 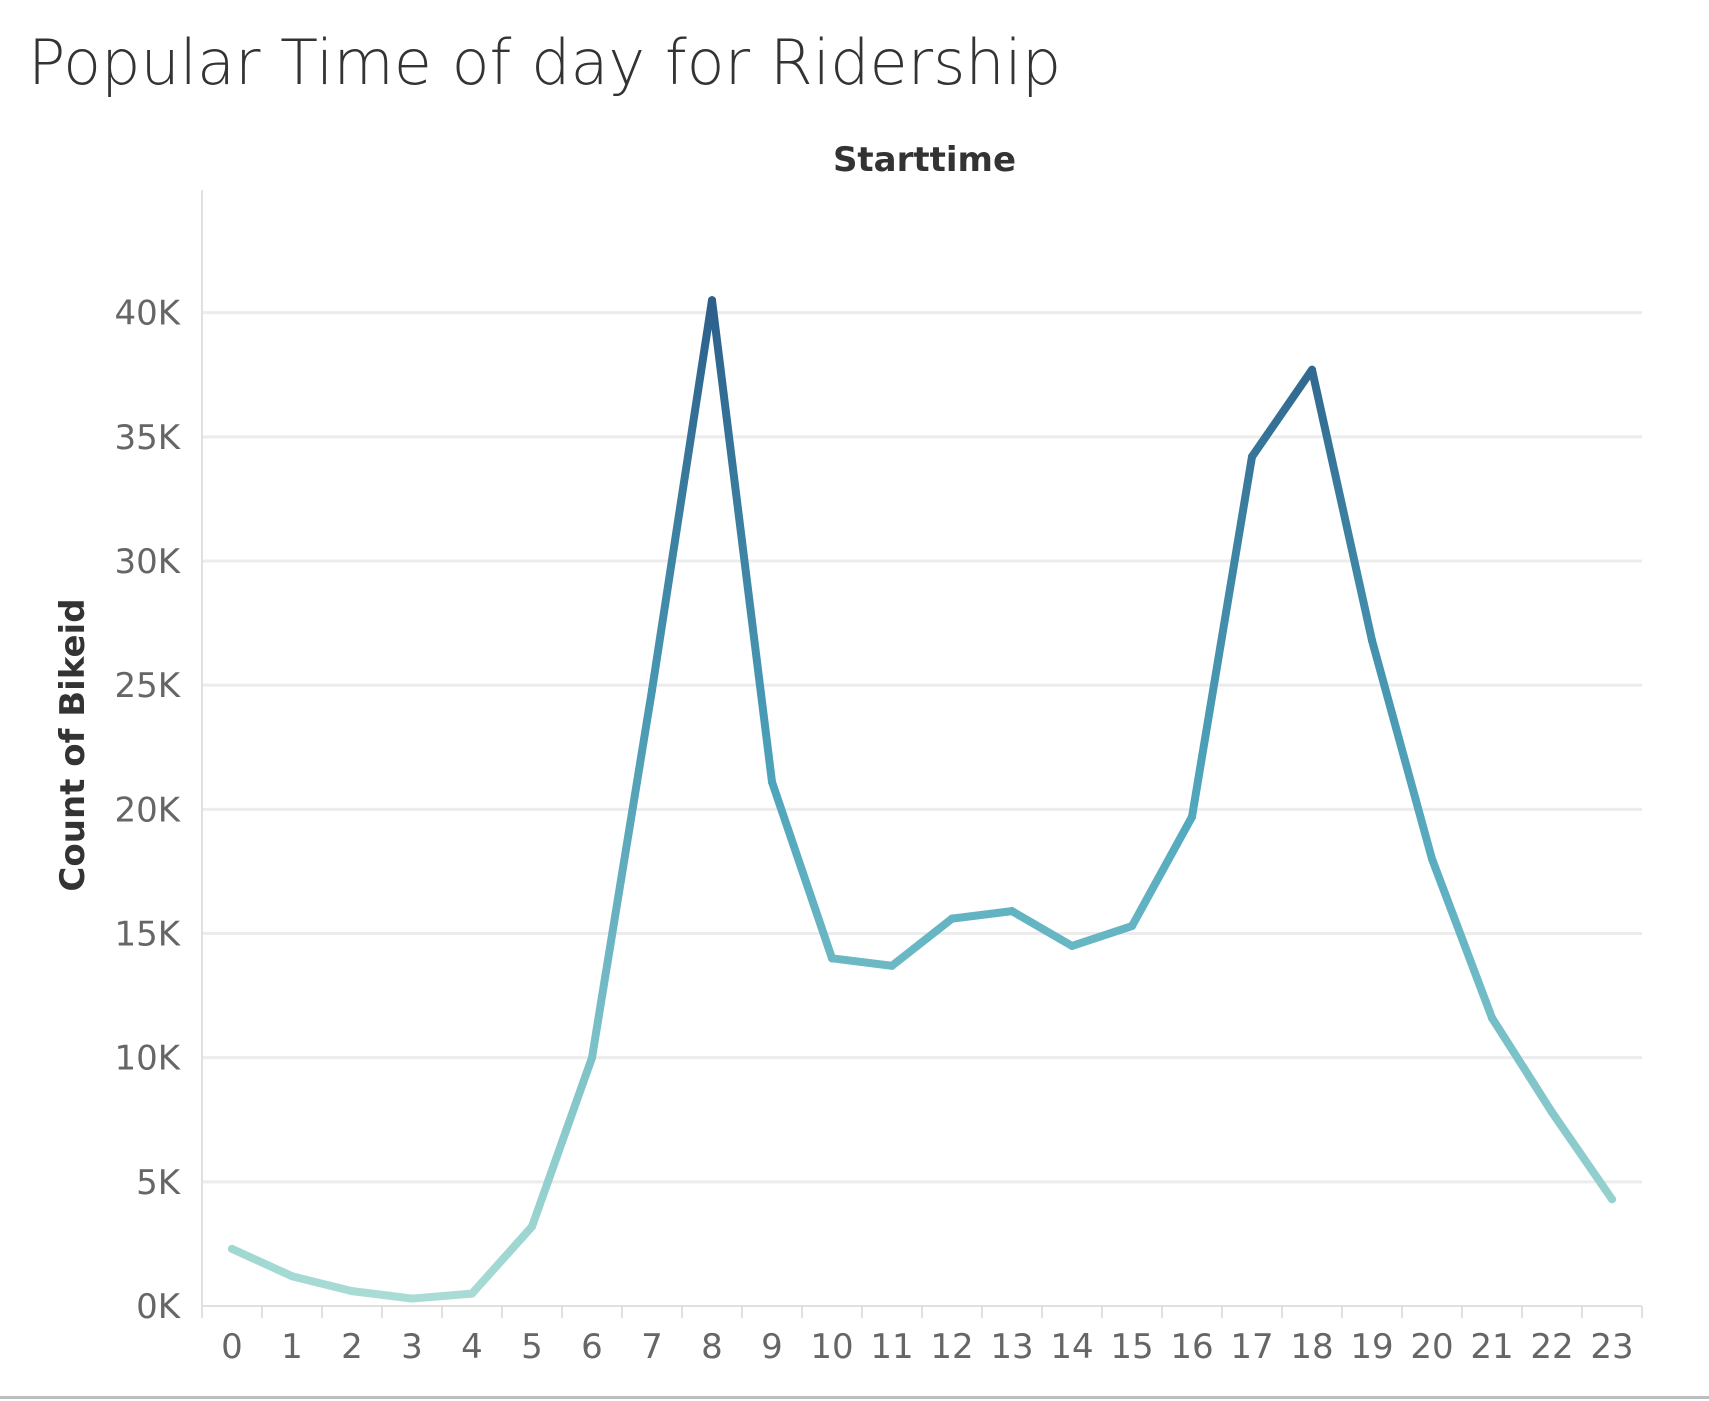 What do you see at coordinates (545, 62) in the screenshot?
I see `chart-title: Popular Time of day for Ridership` at bounding box center [545, 62].